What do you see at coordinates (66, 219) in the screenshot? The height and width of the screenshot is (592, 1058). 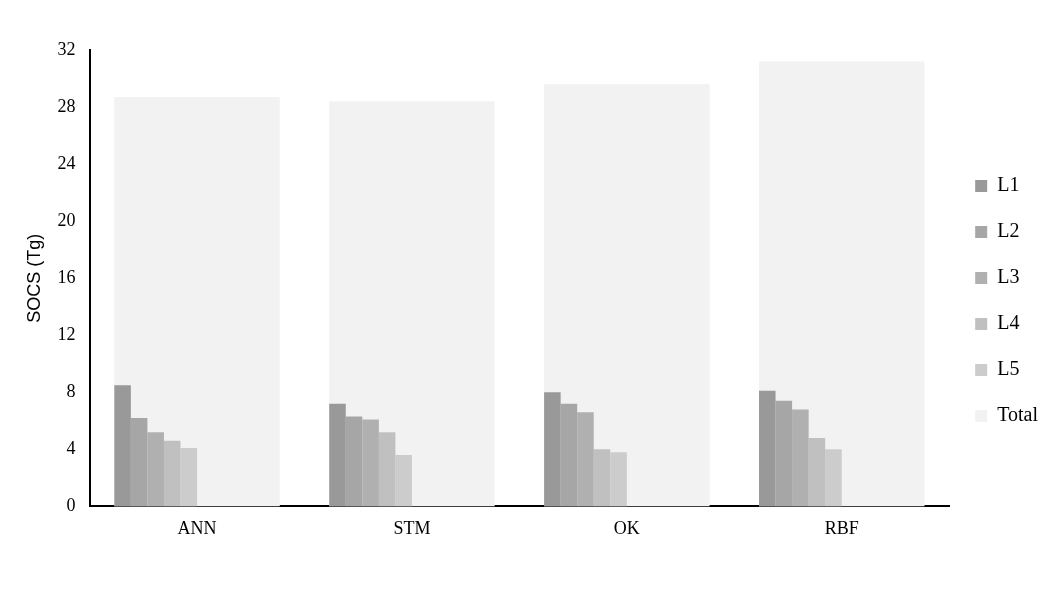 I see `y-tick-label: 20` at bounding box center [66, 219].